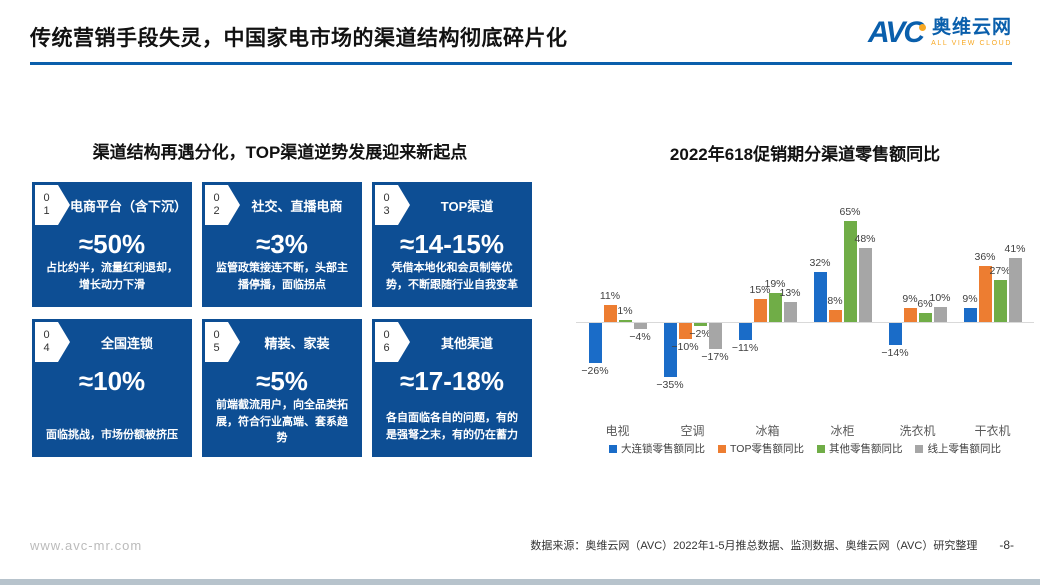 The height and width of the screenshot is (585, 1040). Describe the element at coordinates (1006, 545) in the screenshot. I see `page-number: -8-` at that location.